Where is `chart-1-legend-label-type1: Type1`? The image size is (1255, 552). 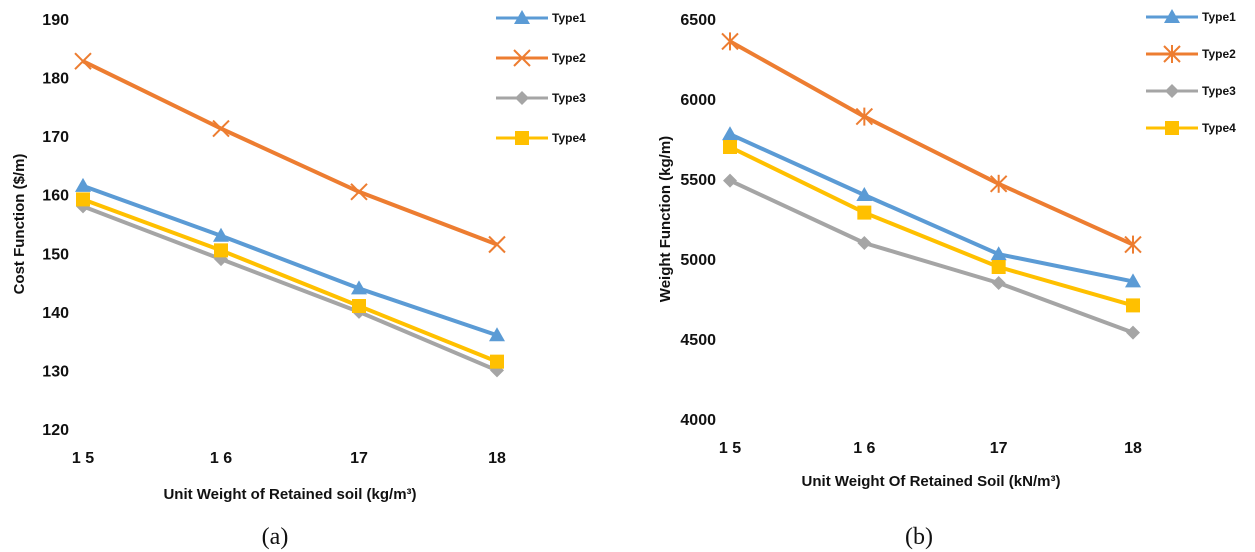
chart-1-legend-label-type1: Type1 is located at coordinates (1219, 17).